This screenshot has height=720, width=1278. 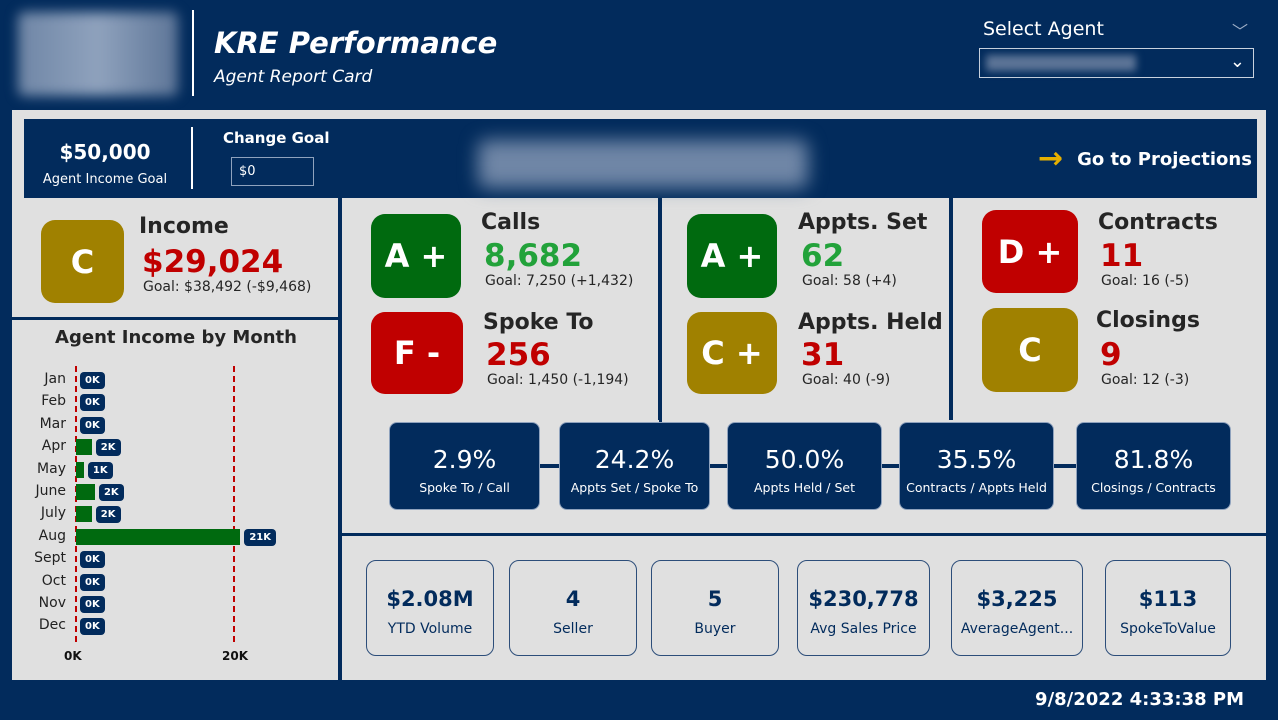 I want to click on income-grade-badge: C, so click(x=82, y=261).